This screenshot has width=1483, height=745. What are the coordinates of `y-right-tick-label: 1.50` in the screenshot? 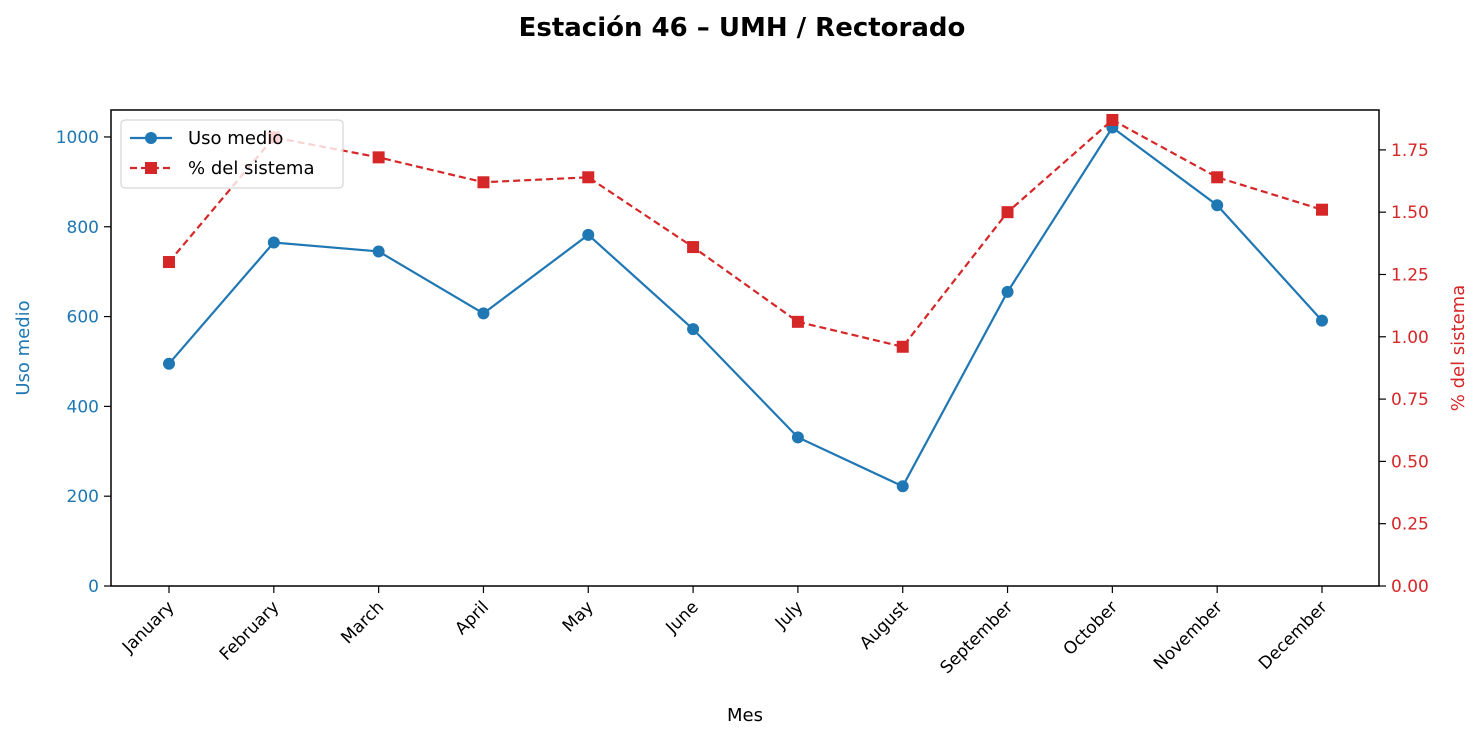 It's located at (1410, 213).